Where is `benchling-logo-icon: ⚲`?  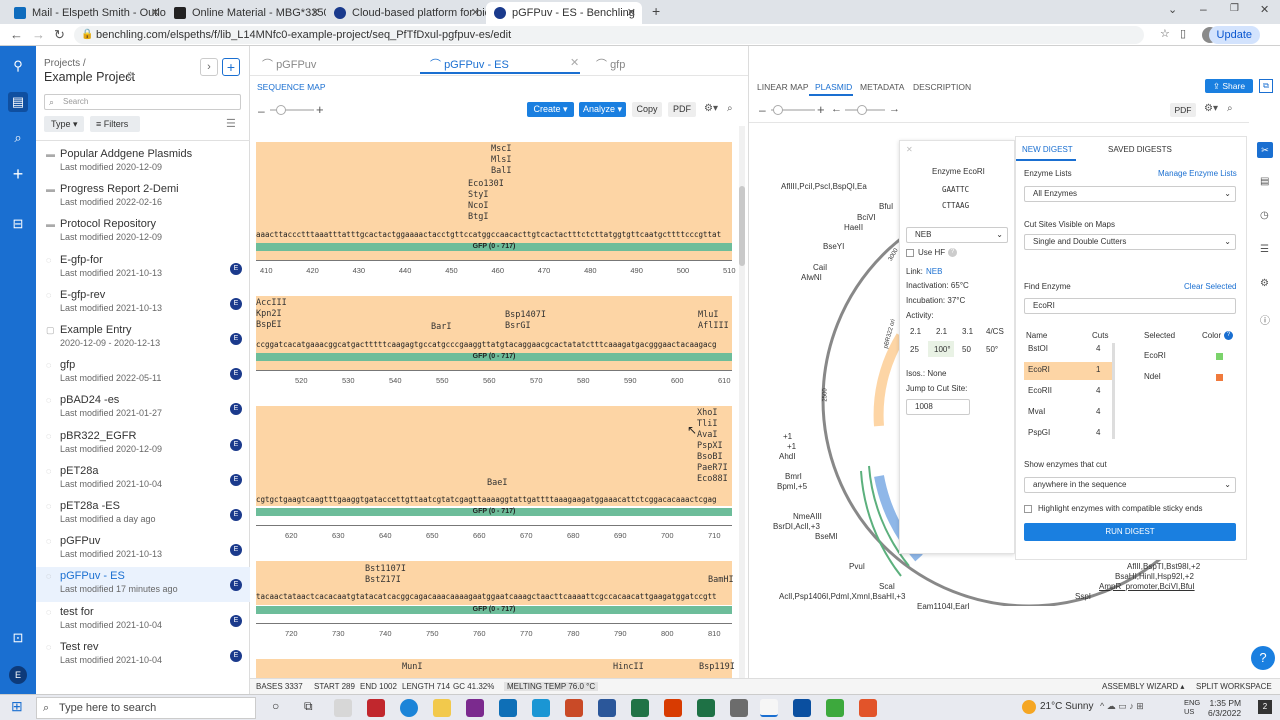 benchling-logo-icon: ⚲ is located at coordinates (18, 65).